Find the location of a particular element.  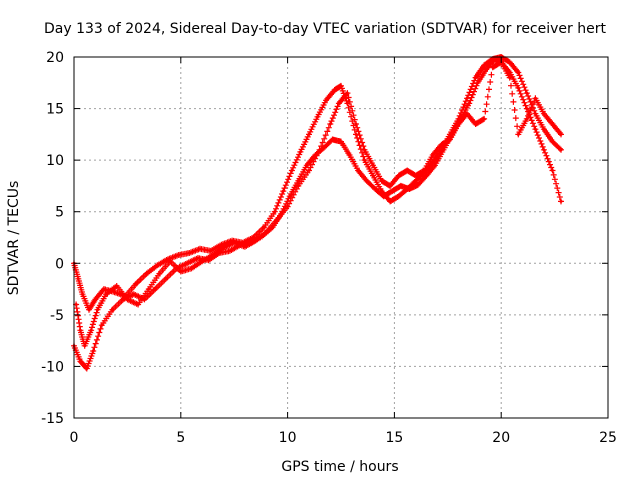

x-tick-label: 25 is located at coordinates (608, 438).